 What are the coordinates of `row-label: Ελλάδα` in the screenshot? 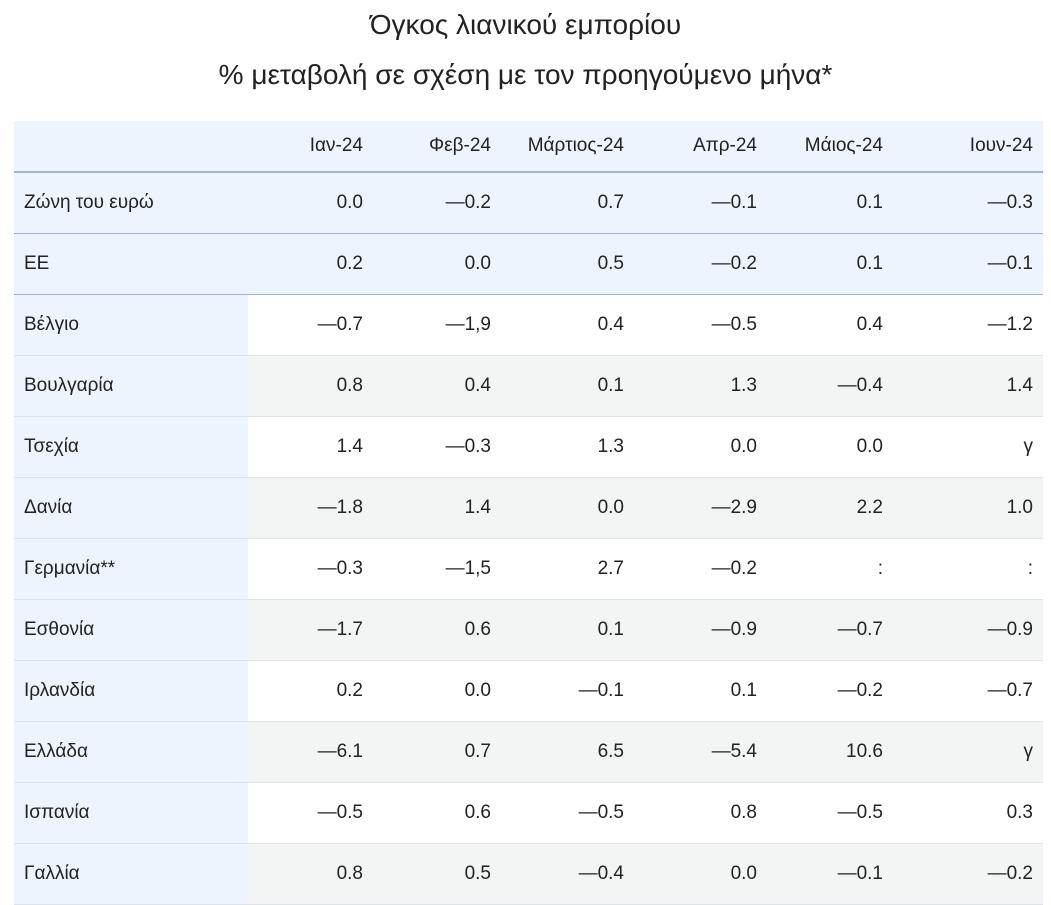 It's located at (131, 752).